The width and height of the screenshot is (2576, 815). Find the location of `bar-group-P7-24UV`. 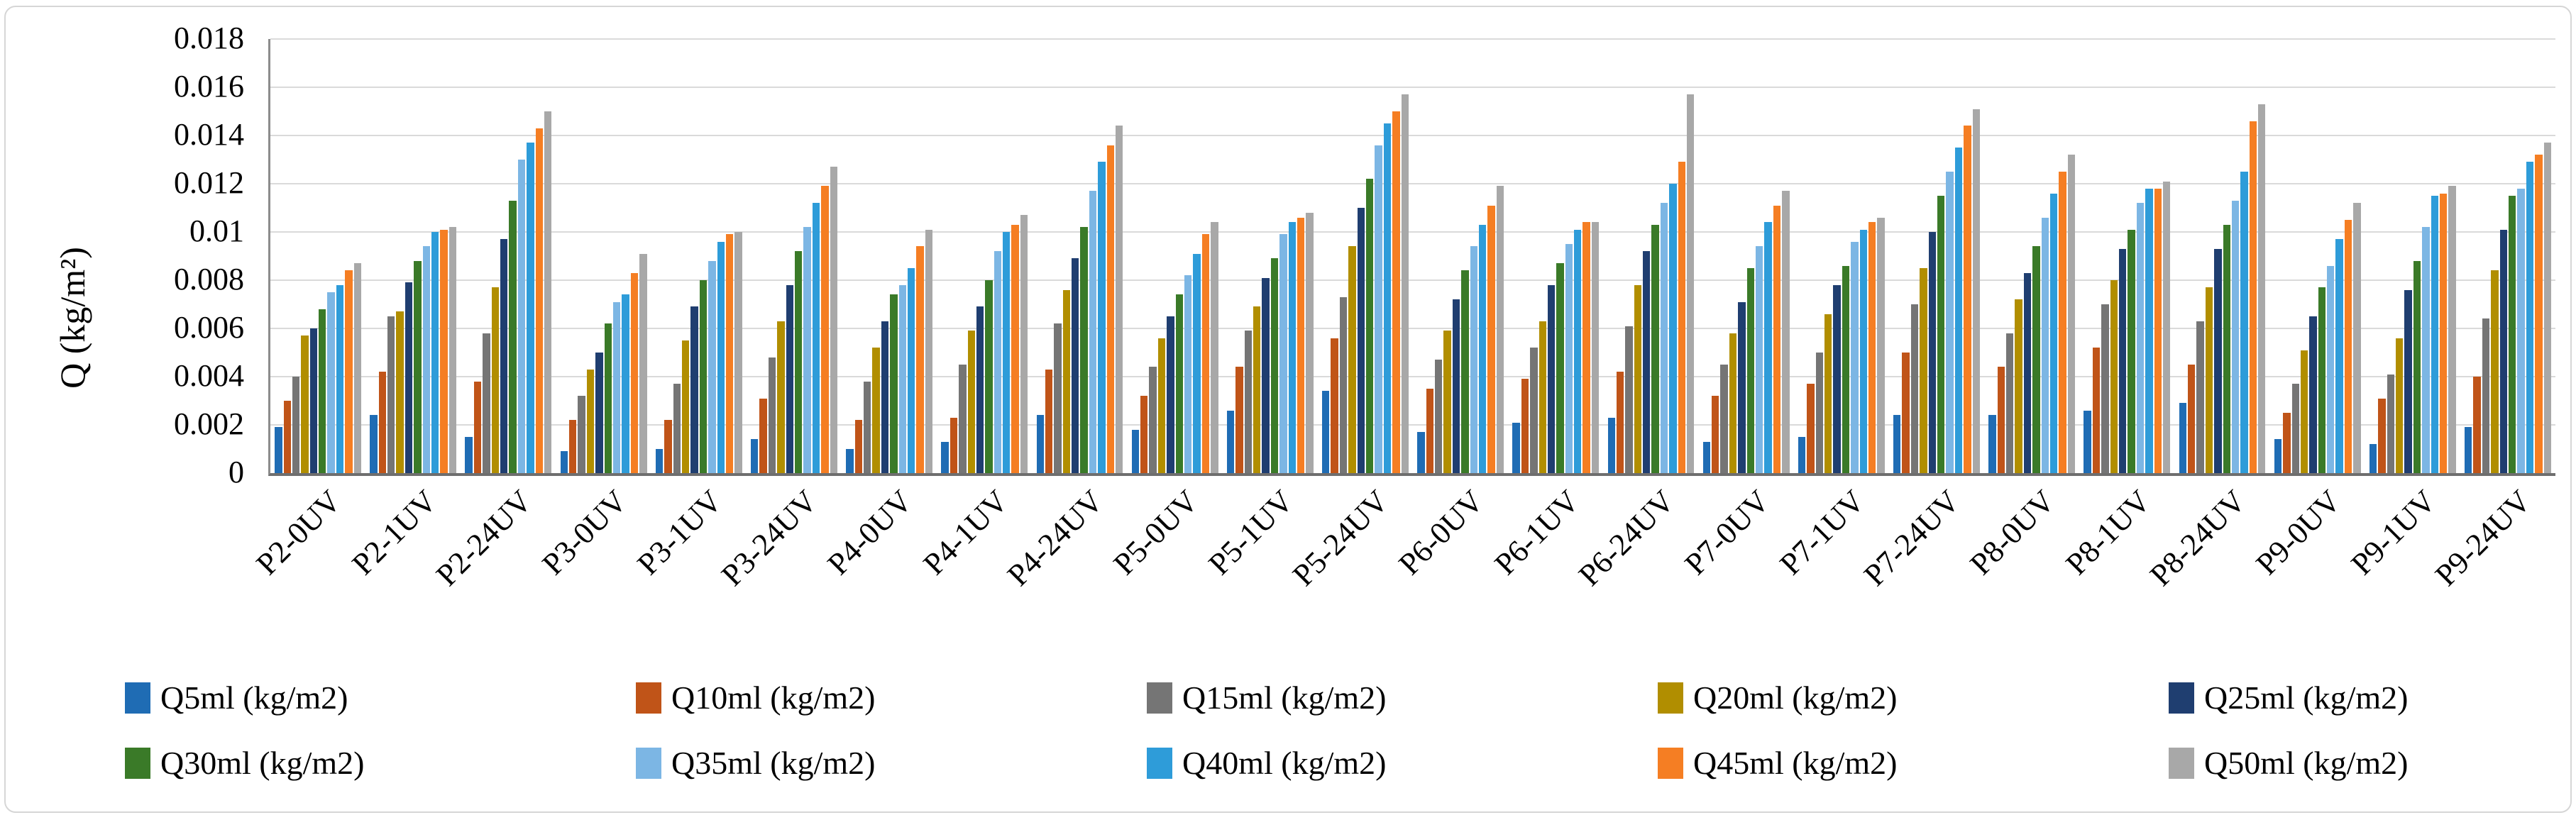

bar-group-P7-24UV is located at coordinates (1936, 256).